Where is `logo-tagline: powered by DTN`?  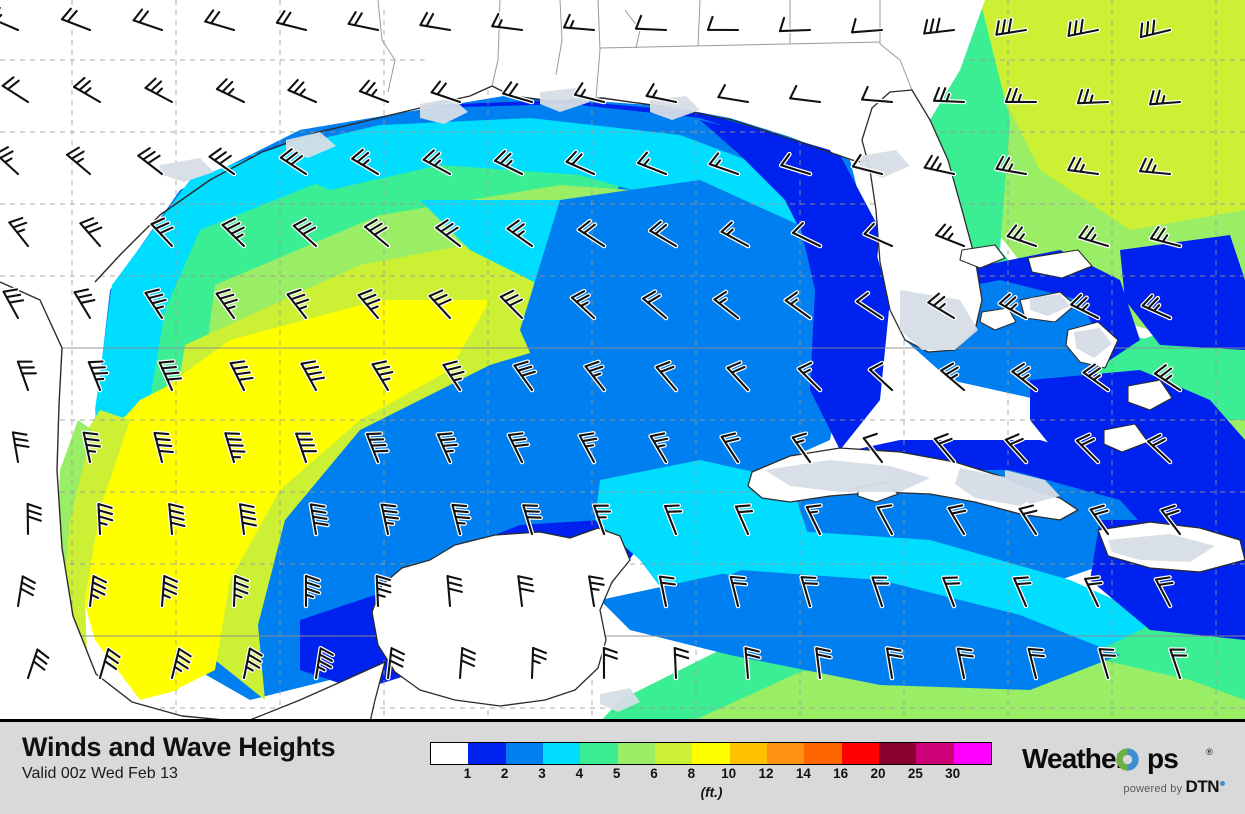 logo-tagline: powered by DTN is located at coordinates (1174, 786).